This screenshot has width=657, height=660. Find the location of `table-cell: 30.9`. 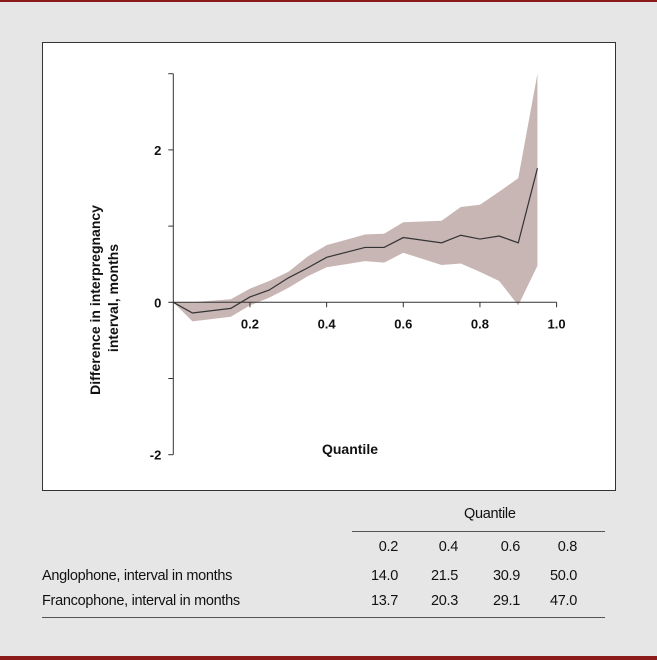

table-cell: 30.9 is located at coordinates (506, 576).